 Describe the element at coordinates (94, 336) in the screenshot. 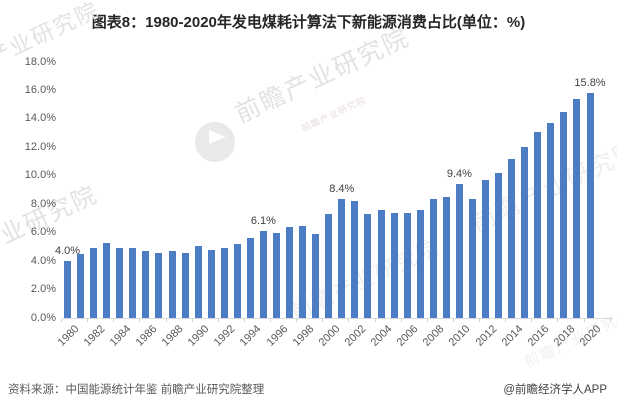

I see `x-axis-tick-label: 1982` at that location.